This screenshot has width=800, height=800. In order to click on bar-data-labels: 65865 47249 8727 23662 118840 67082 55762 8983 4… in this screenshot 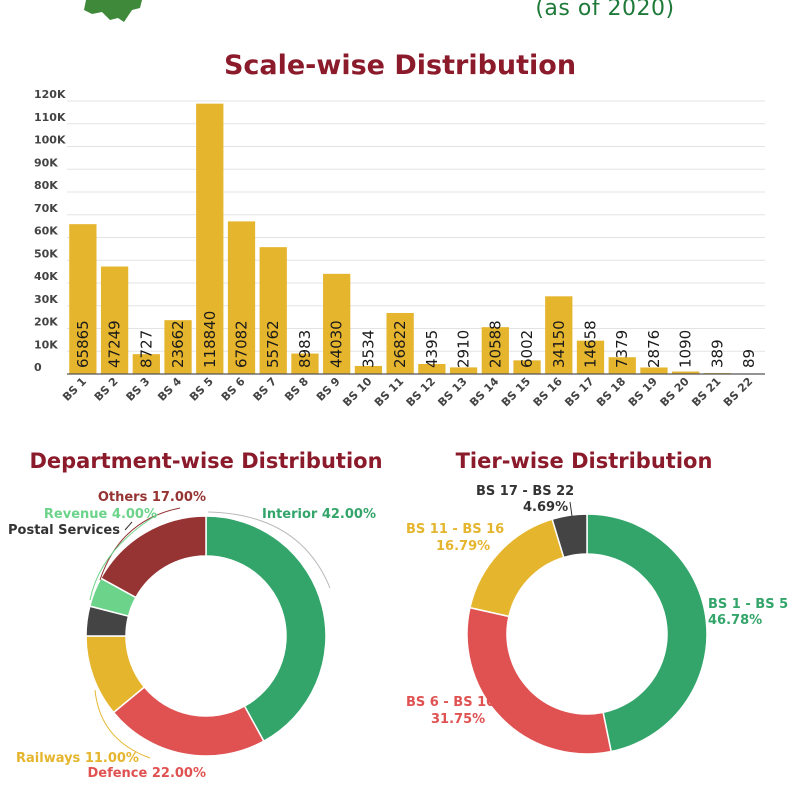, I will do `click(416, 339)`.